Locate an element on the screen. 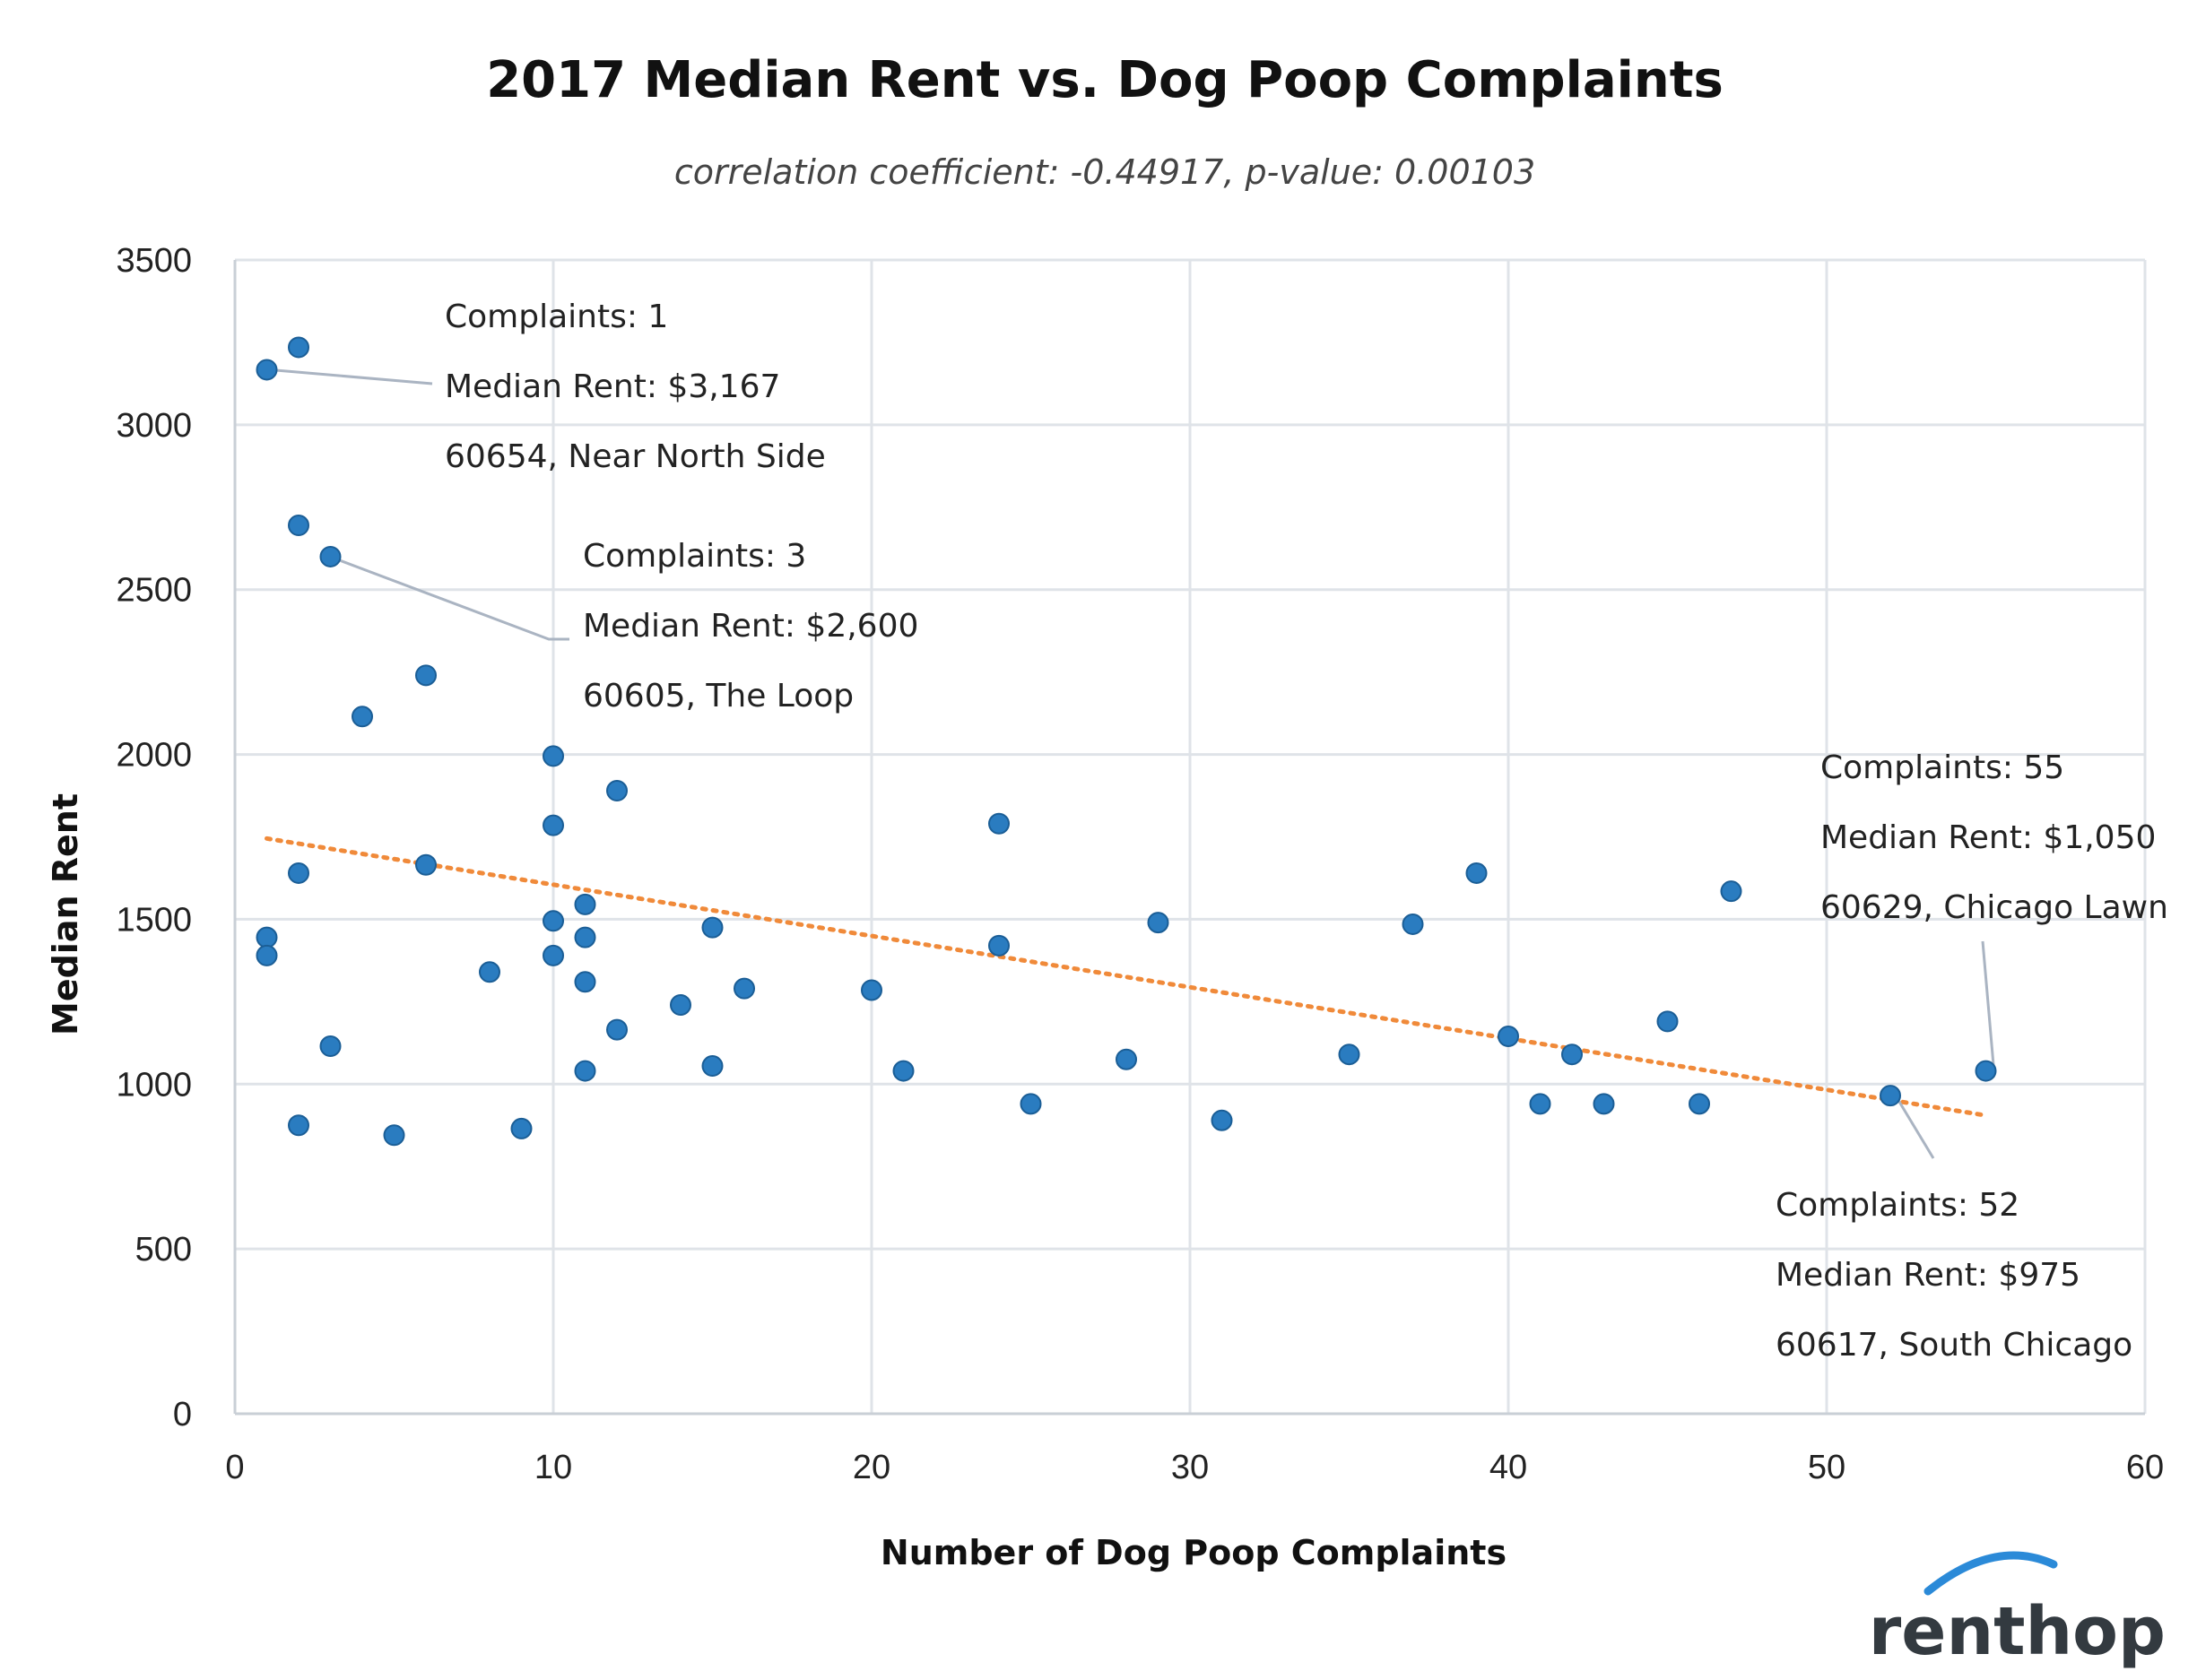 The height and width of the screenshot is (1680, 2197). trendline-group is located at coordinates (1126, 977).